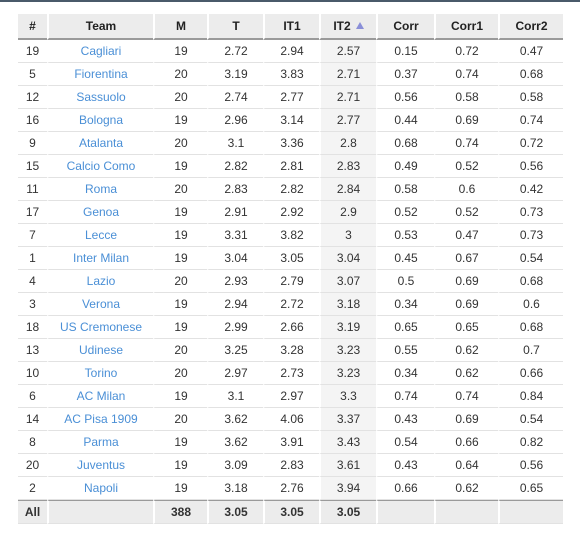  What do you see at coordinates (180, 512) in the screenshot?
I see `totals-m: 388` at bounding box center [180, 512].